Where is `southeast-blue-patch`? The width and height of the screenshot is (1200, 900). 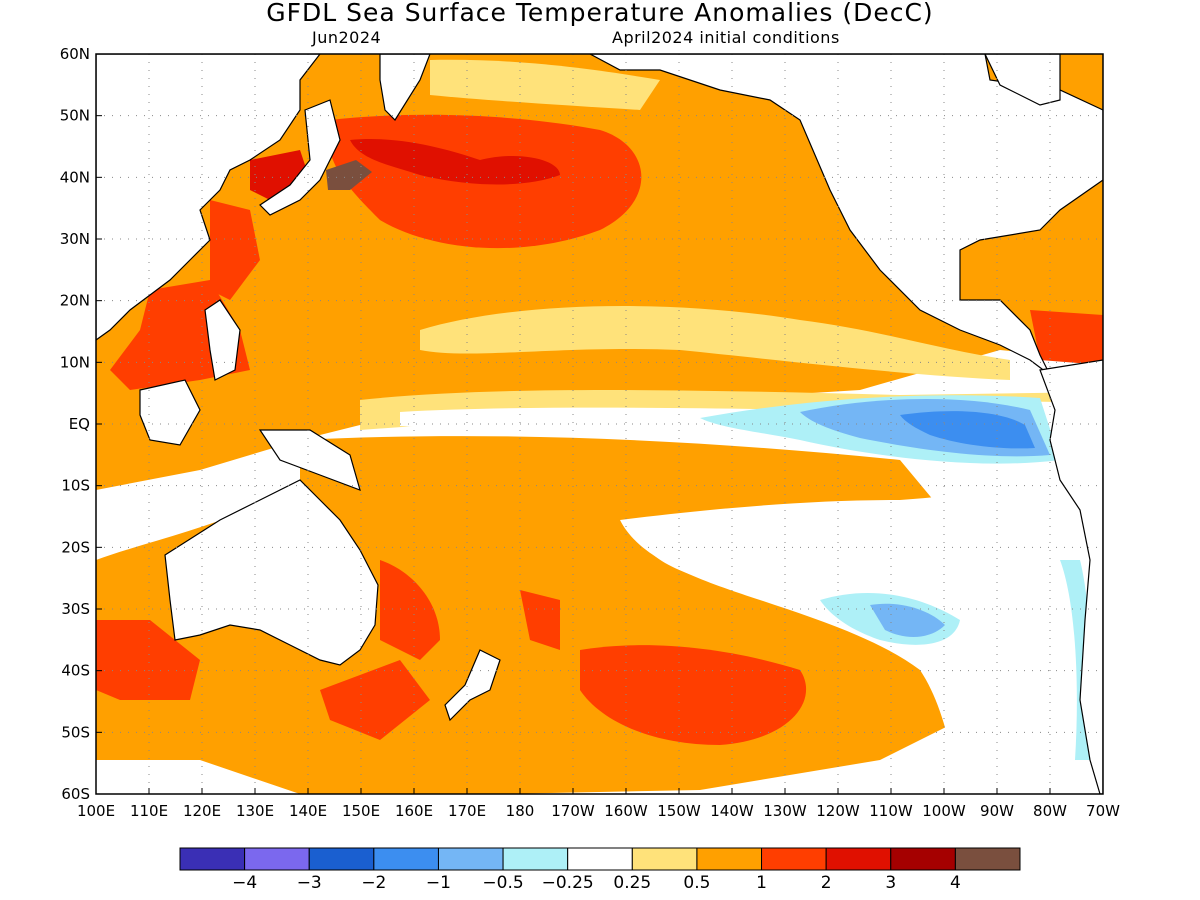
southeast-blue-patch is located at coordinates (907, 620).